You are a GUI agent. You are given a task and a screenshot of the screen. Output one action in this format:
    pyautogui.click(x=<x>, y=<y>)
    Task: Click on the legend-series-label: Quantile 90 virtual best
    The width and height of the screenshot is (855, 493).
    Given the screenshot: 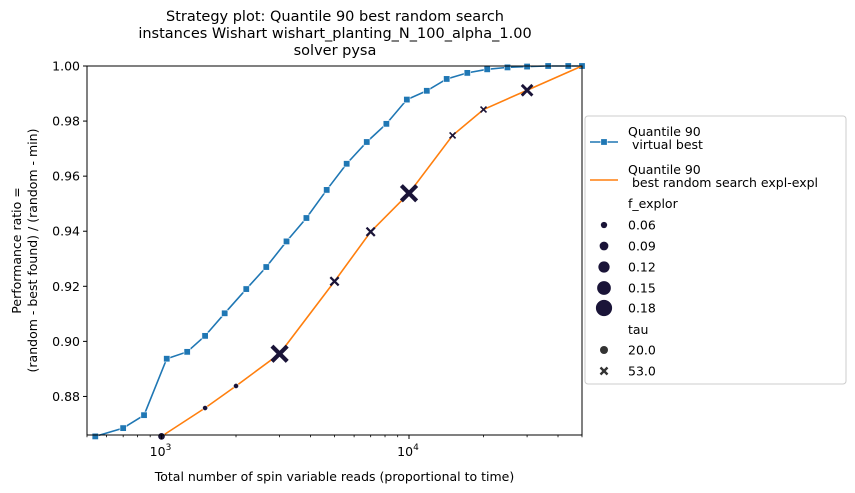 What is the action you would take?
    pyautogui.click(x=665, y=138)
    